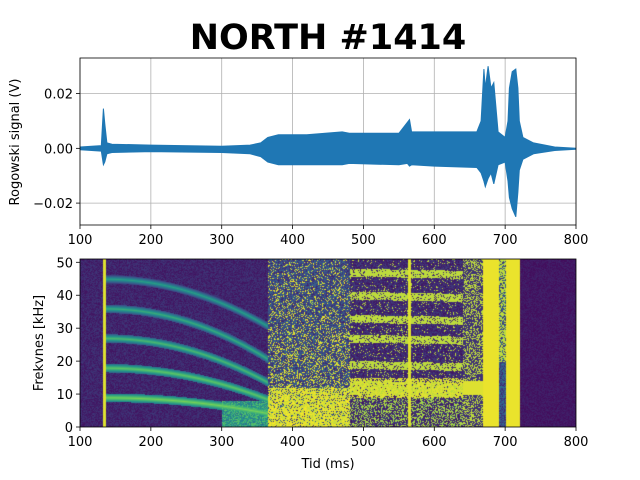 Image resolution: width=640 pixels, height=480 pixels. Describe the element at coordinates (64, 296) in the screenshot. I see `spectrogram-y-tick-label: 40` at that location.